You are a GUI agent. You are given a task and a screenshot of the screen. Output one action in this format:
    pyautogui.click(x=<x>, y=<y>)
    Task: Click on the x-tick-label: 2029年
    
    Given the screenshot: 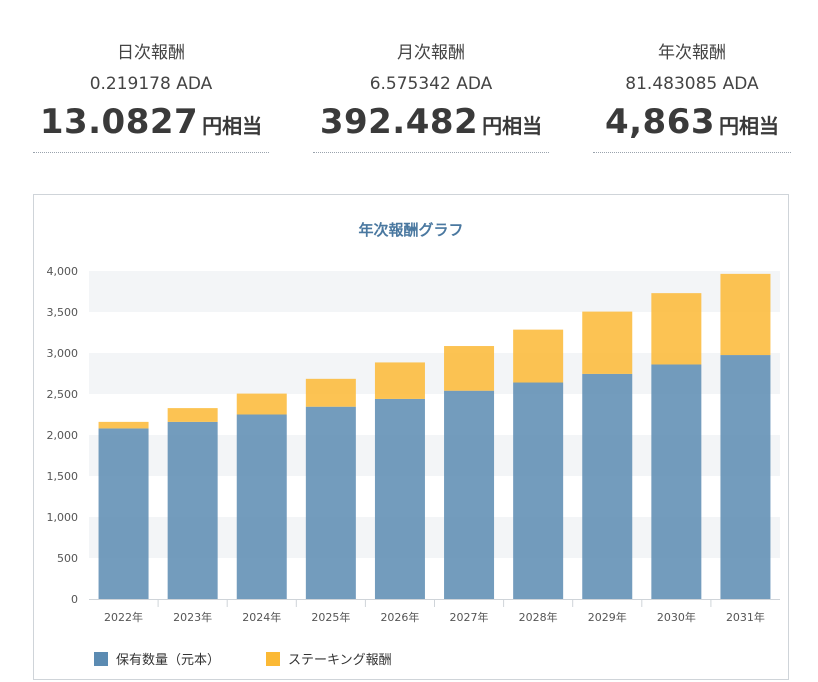 What is the action you would take?
    pyautogui.click(x=607, y=617)
    